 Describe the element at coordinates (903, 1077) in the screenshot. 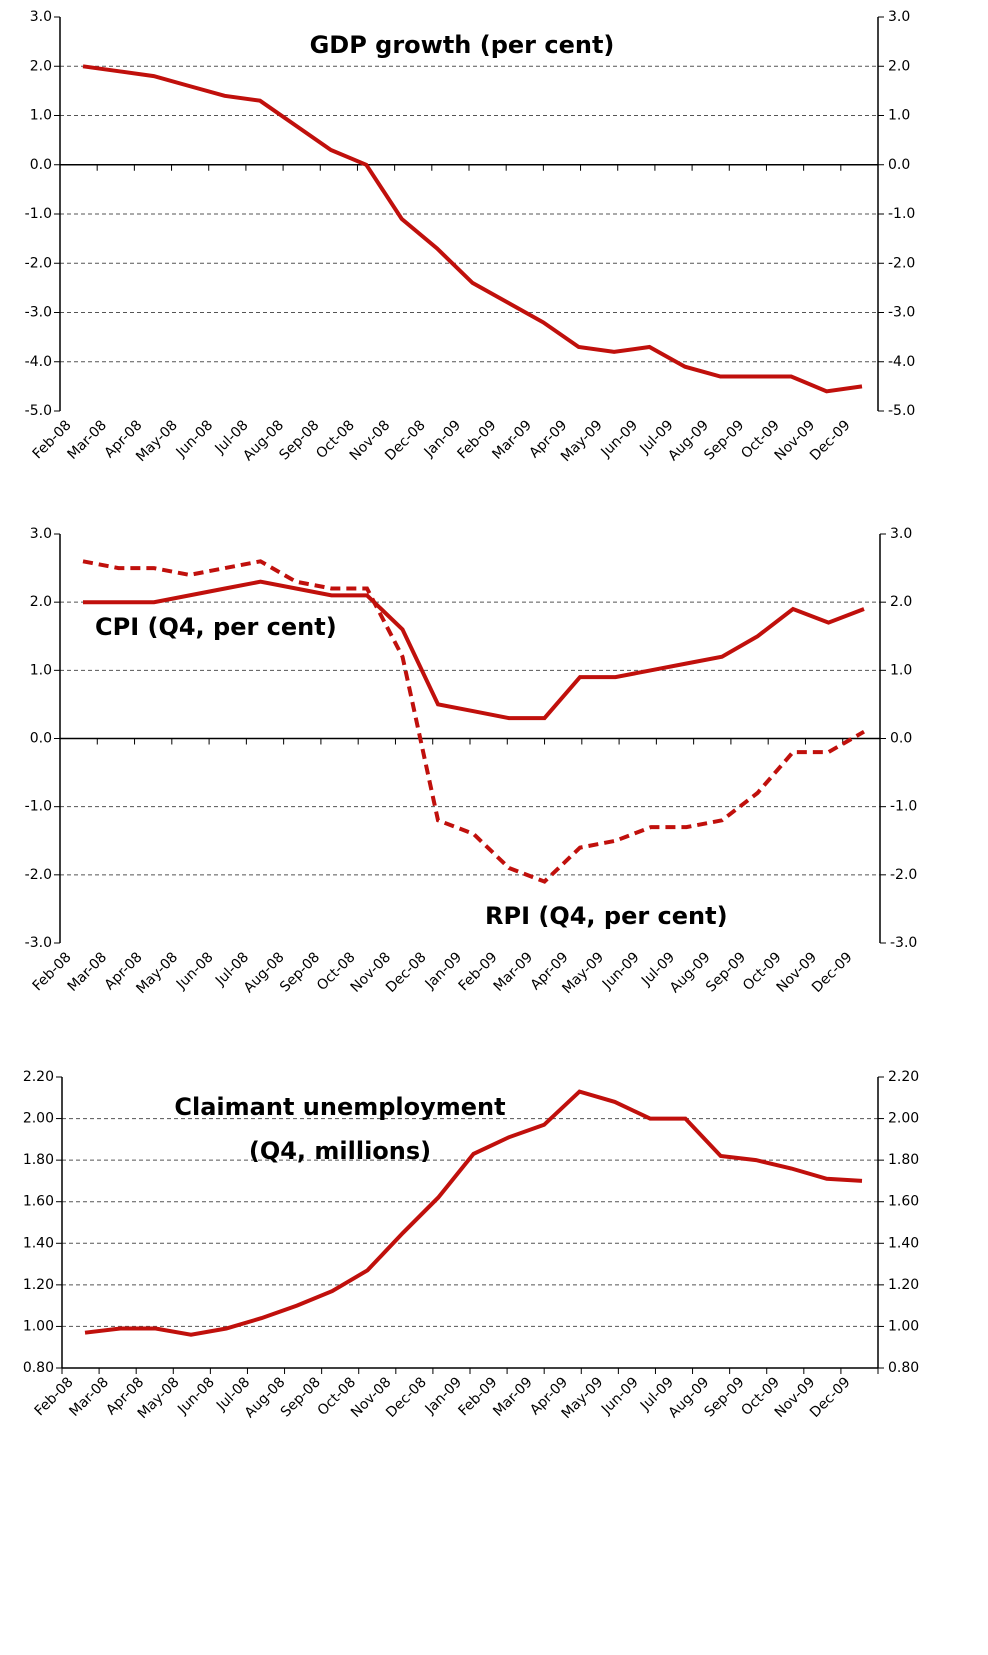

I see `y2-tick-label: 2.20` at that location.